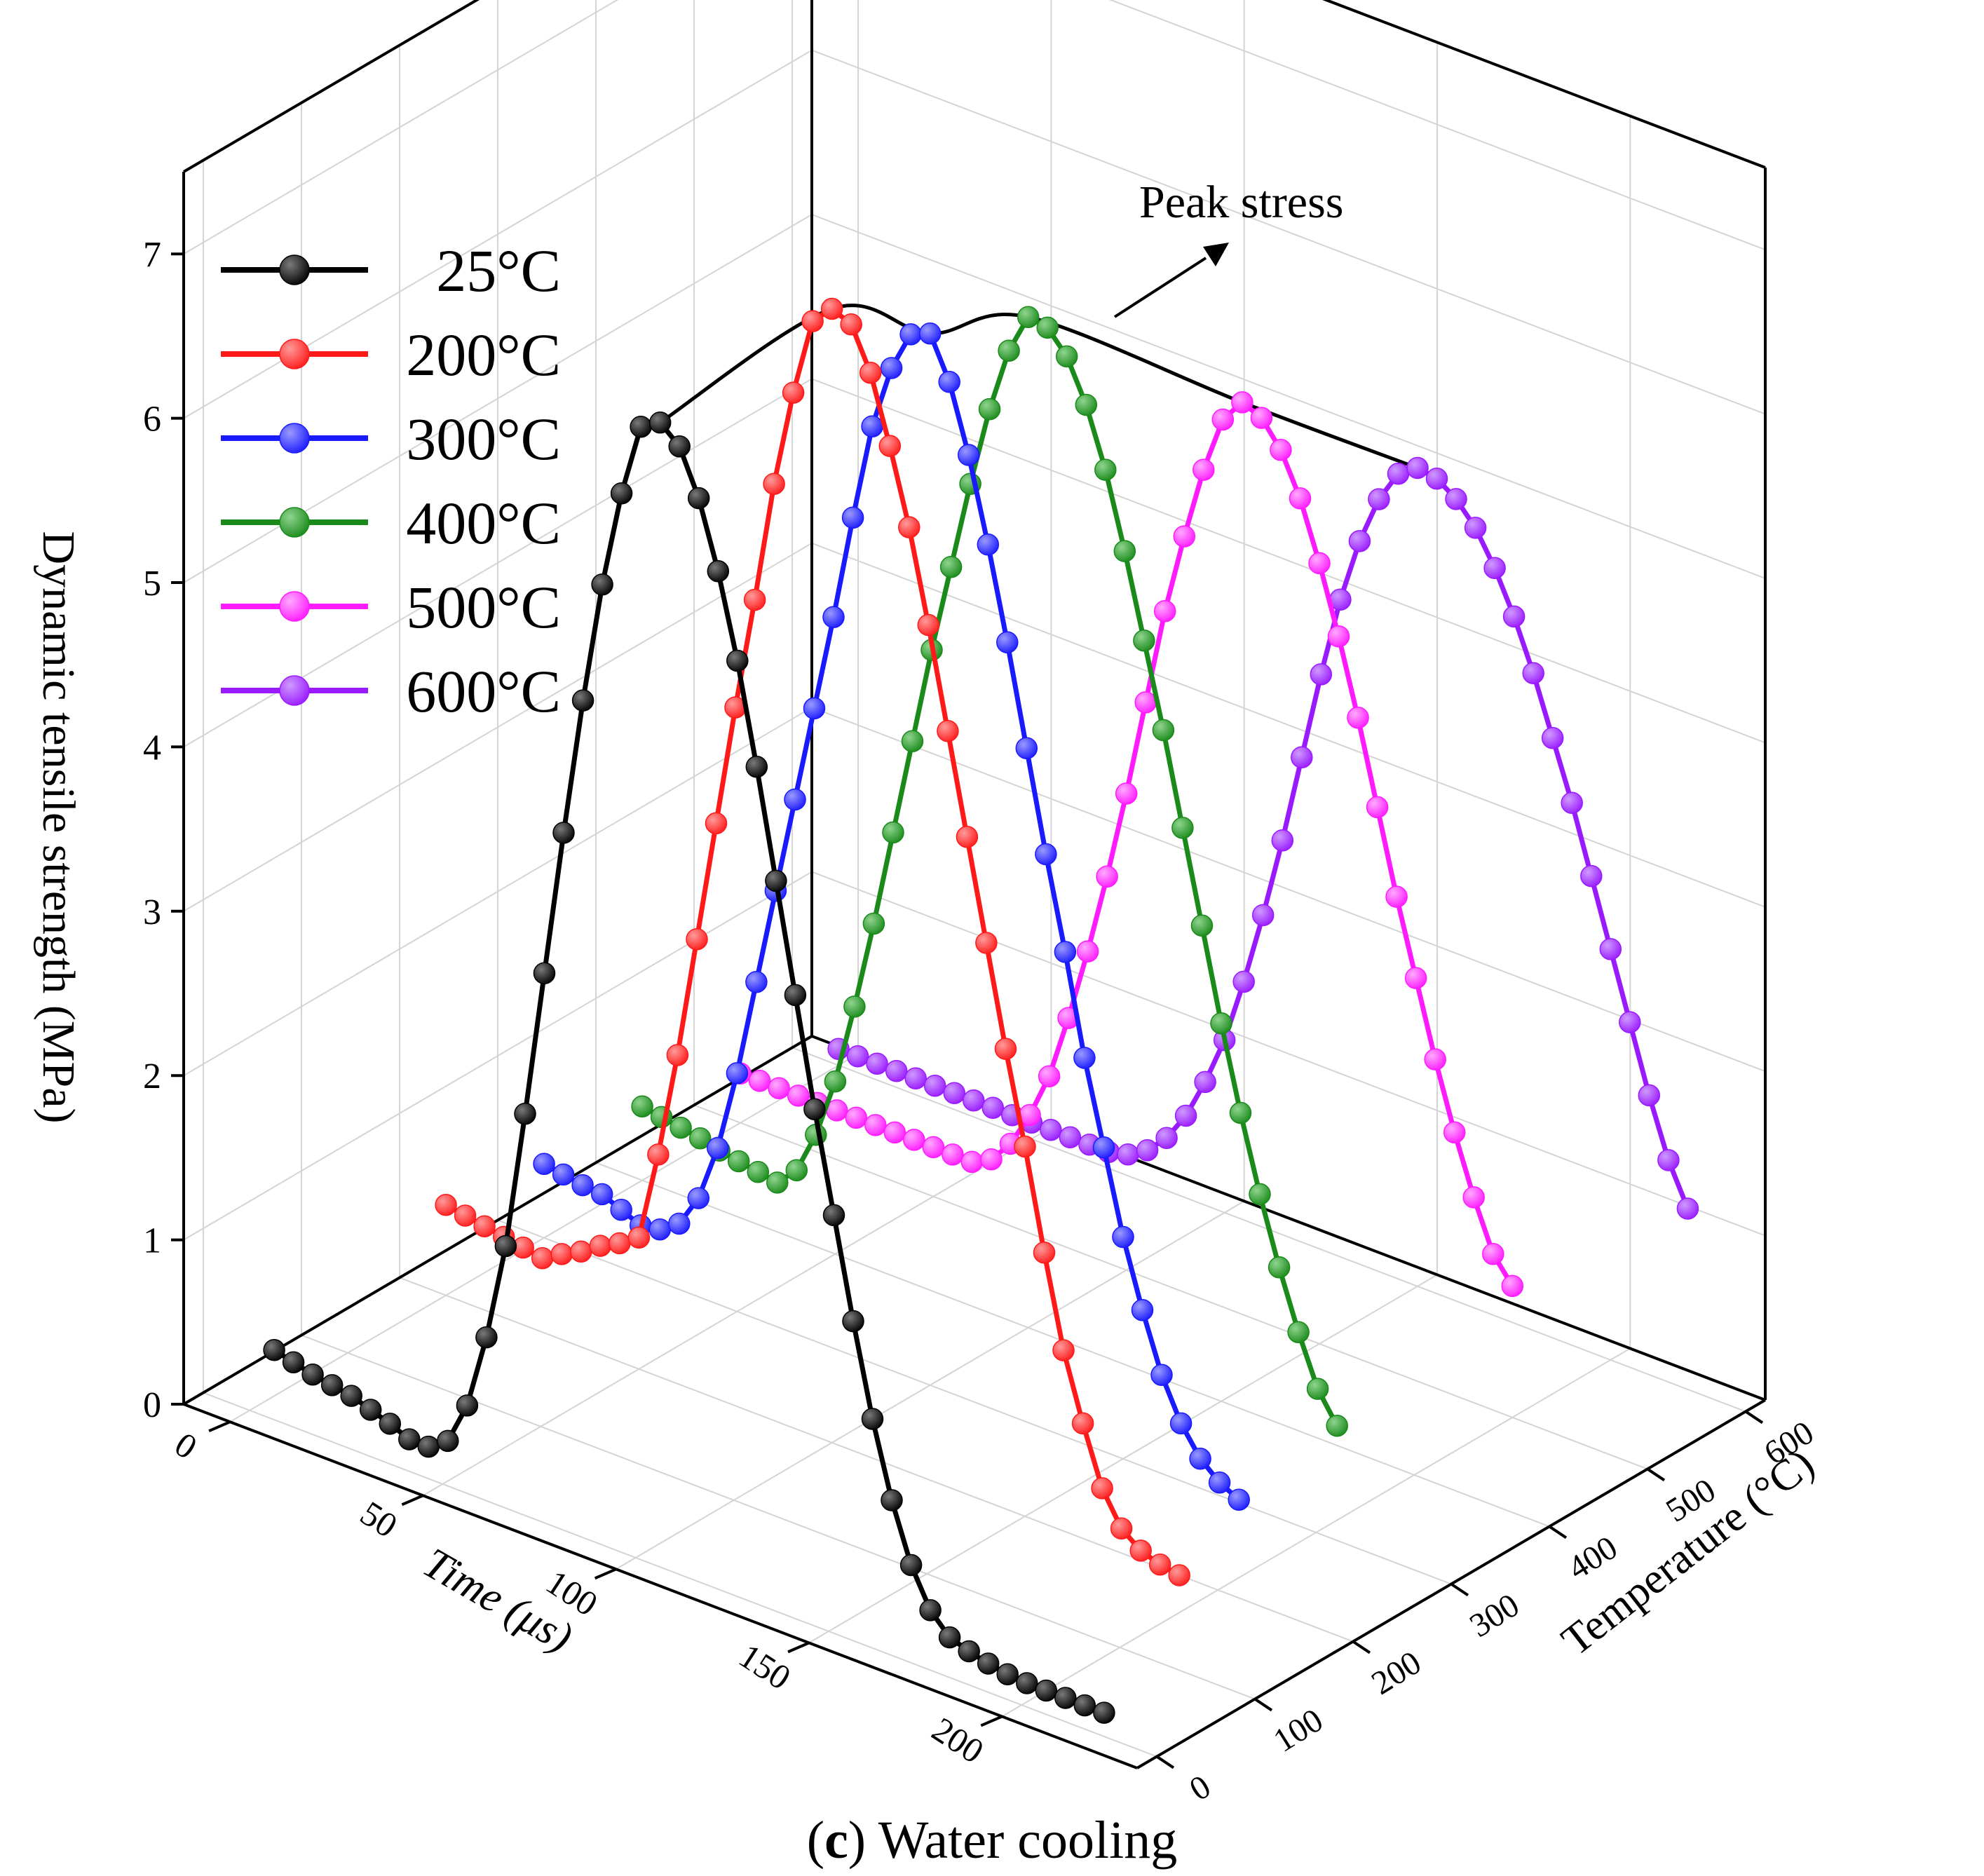  What do you see at coordinates (152, 1076) in the screenshot?
I see `z-tick-label: 2` at bounding box center [152, 1076].